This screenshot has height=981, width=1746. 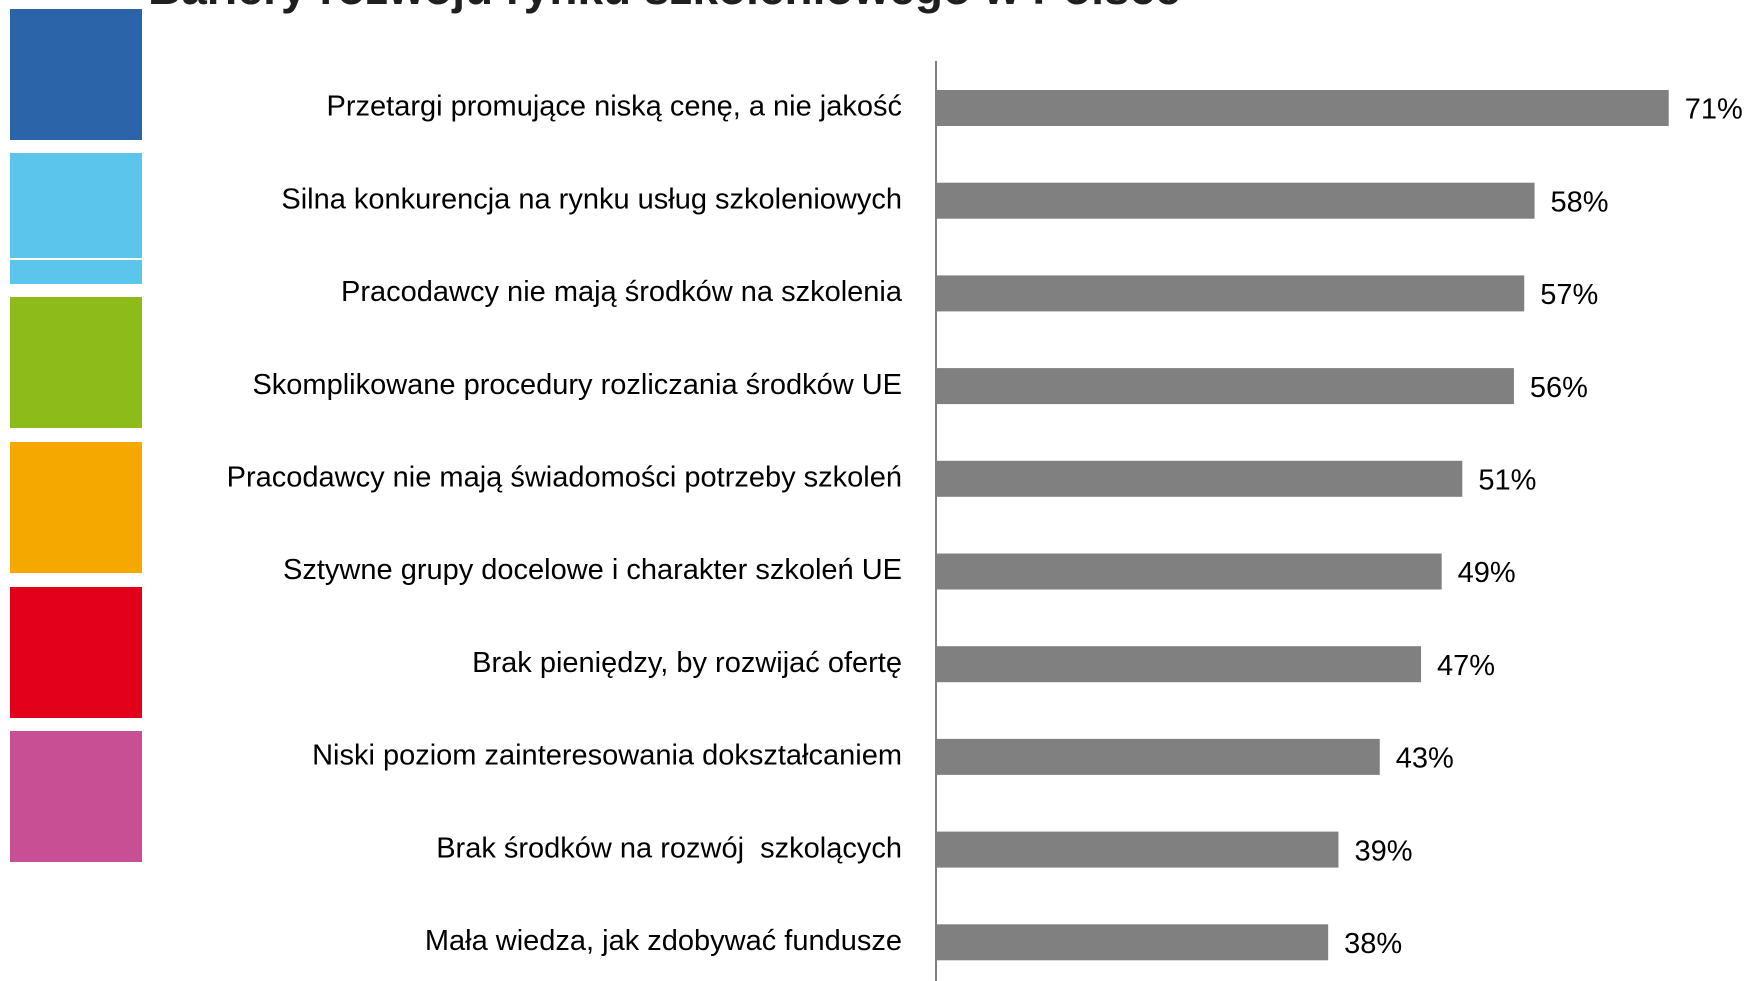 What do you see at coordinates (1383, 851) in the screenshot?
I see `value-label: 39%` at bounding box center [1383, 851].